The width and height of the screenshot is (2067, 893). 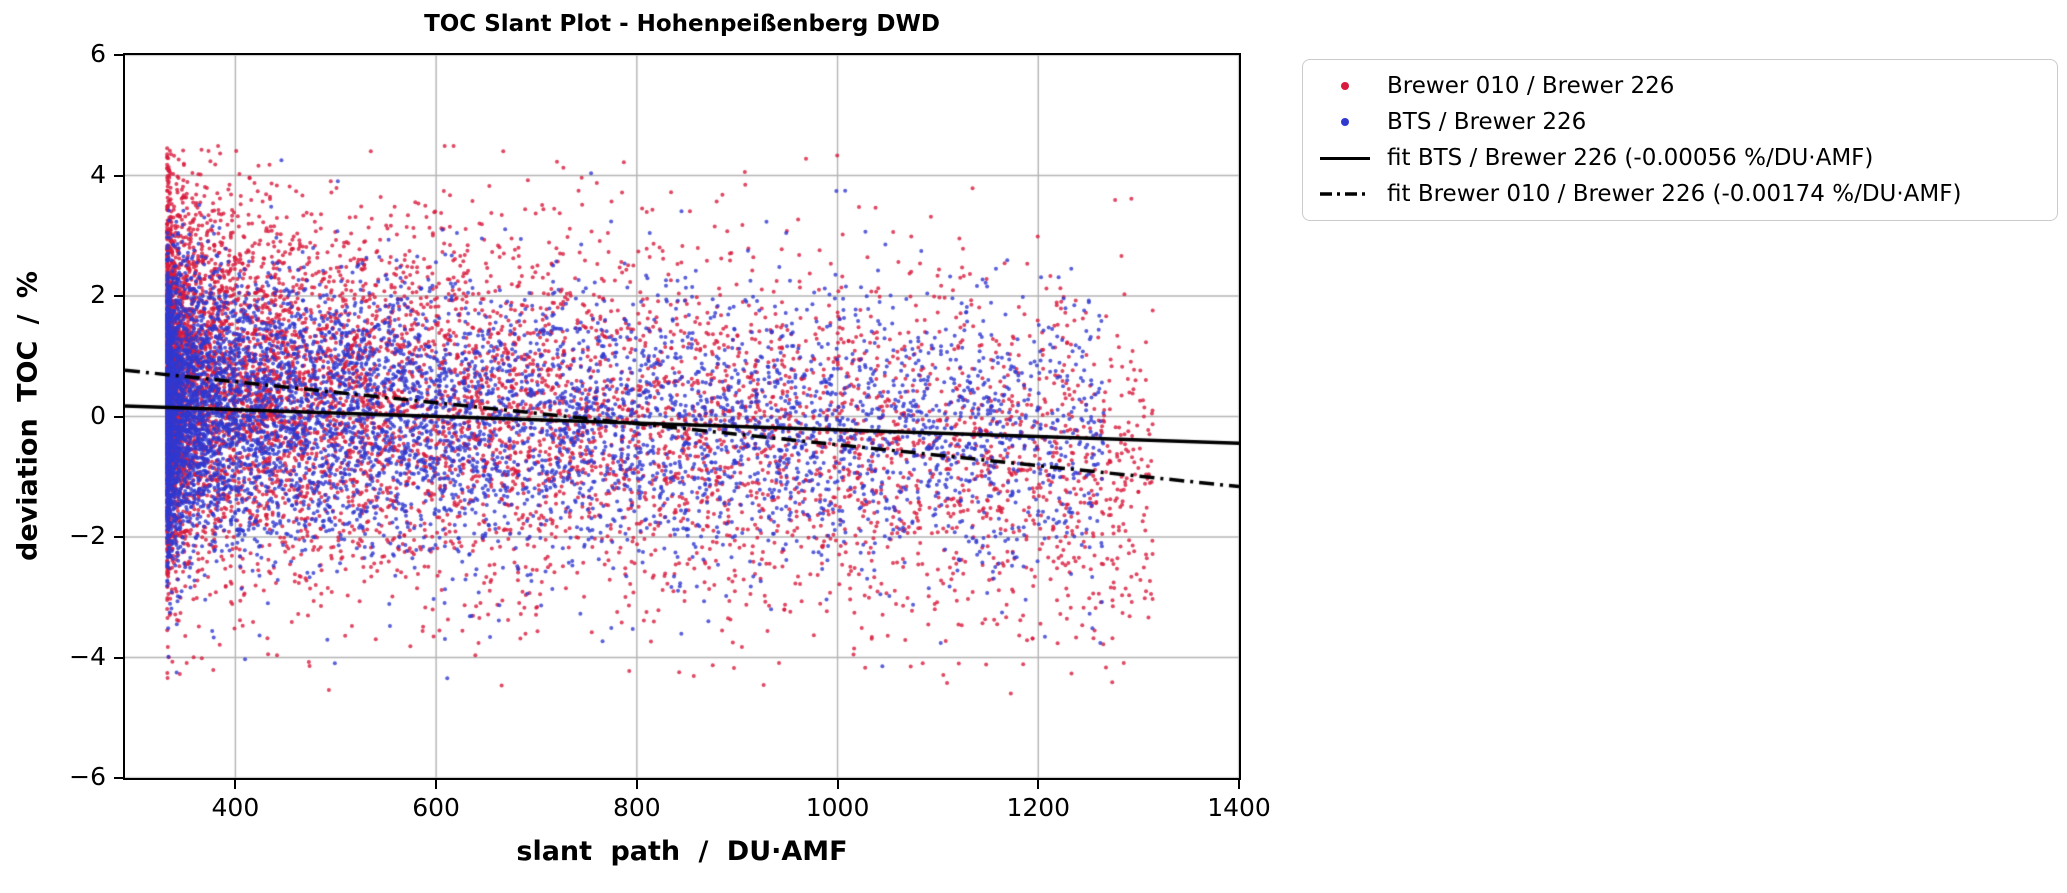 I want to click on legend-item: fit BTS / Brewer 226 (-0.00056 %/DU·AMF), so click(x=1680, y=158).